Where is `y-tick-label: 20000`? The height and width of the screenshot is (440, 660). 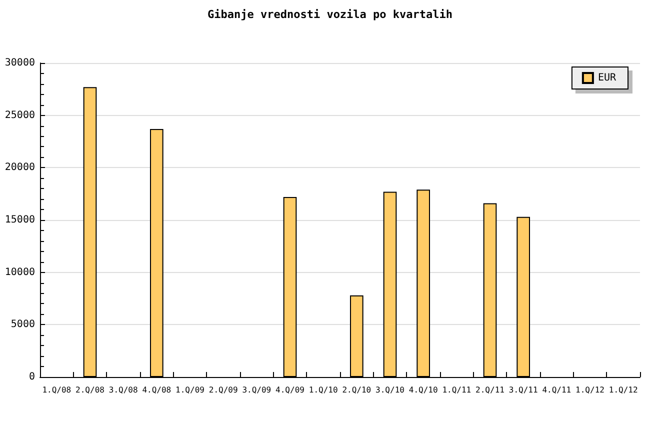
y-tick-label: 20000 is located at coordinates (19, 168).